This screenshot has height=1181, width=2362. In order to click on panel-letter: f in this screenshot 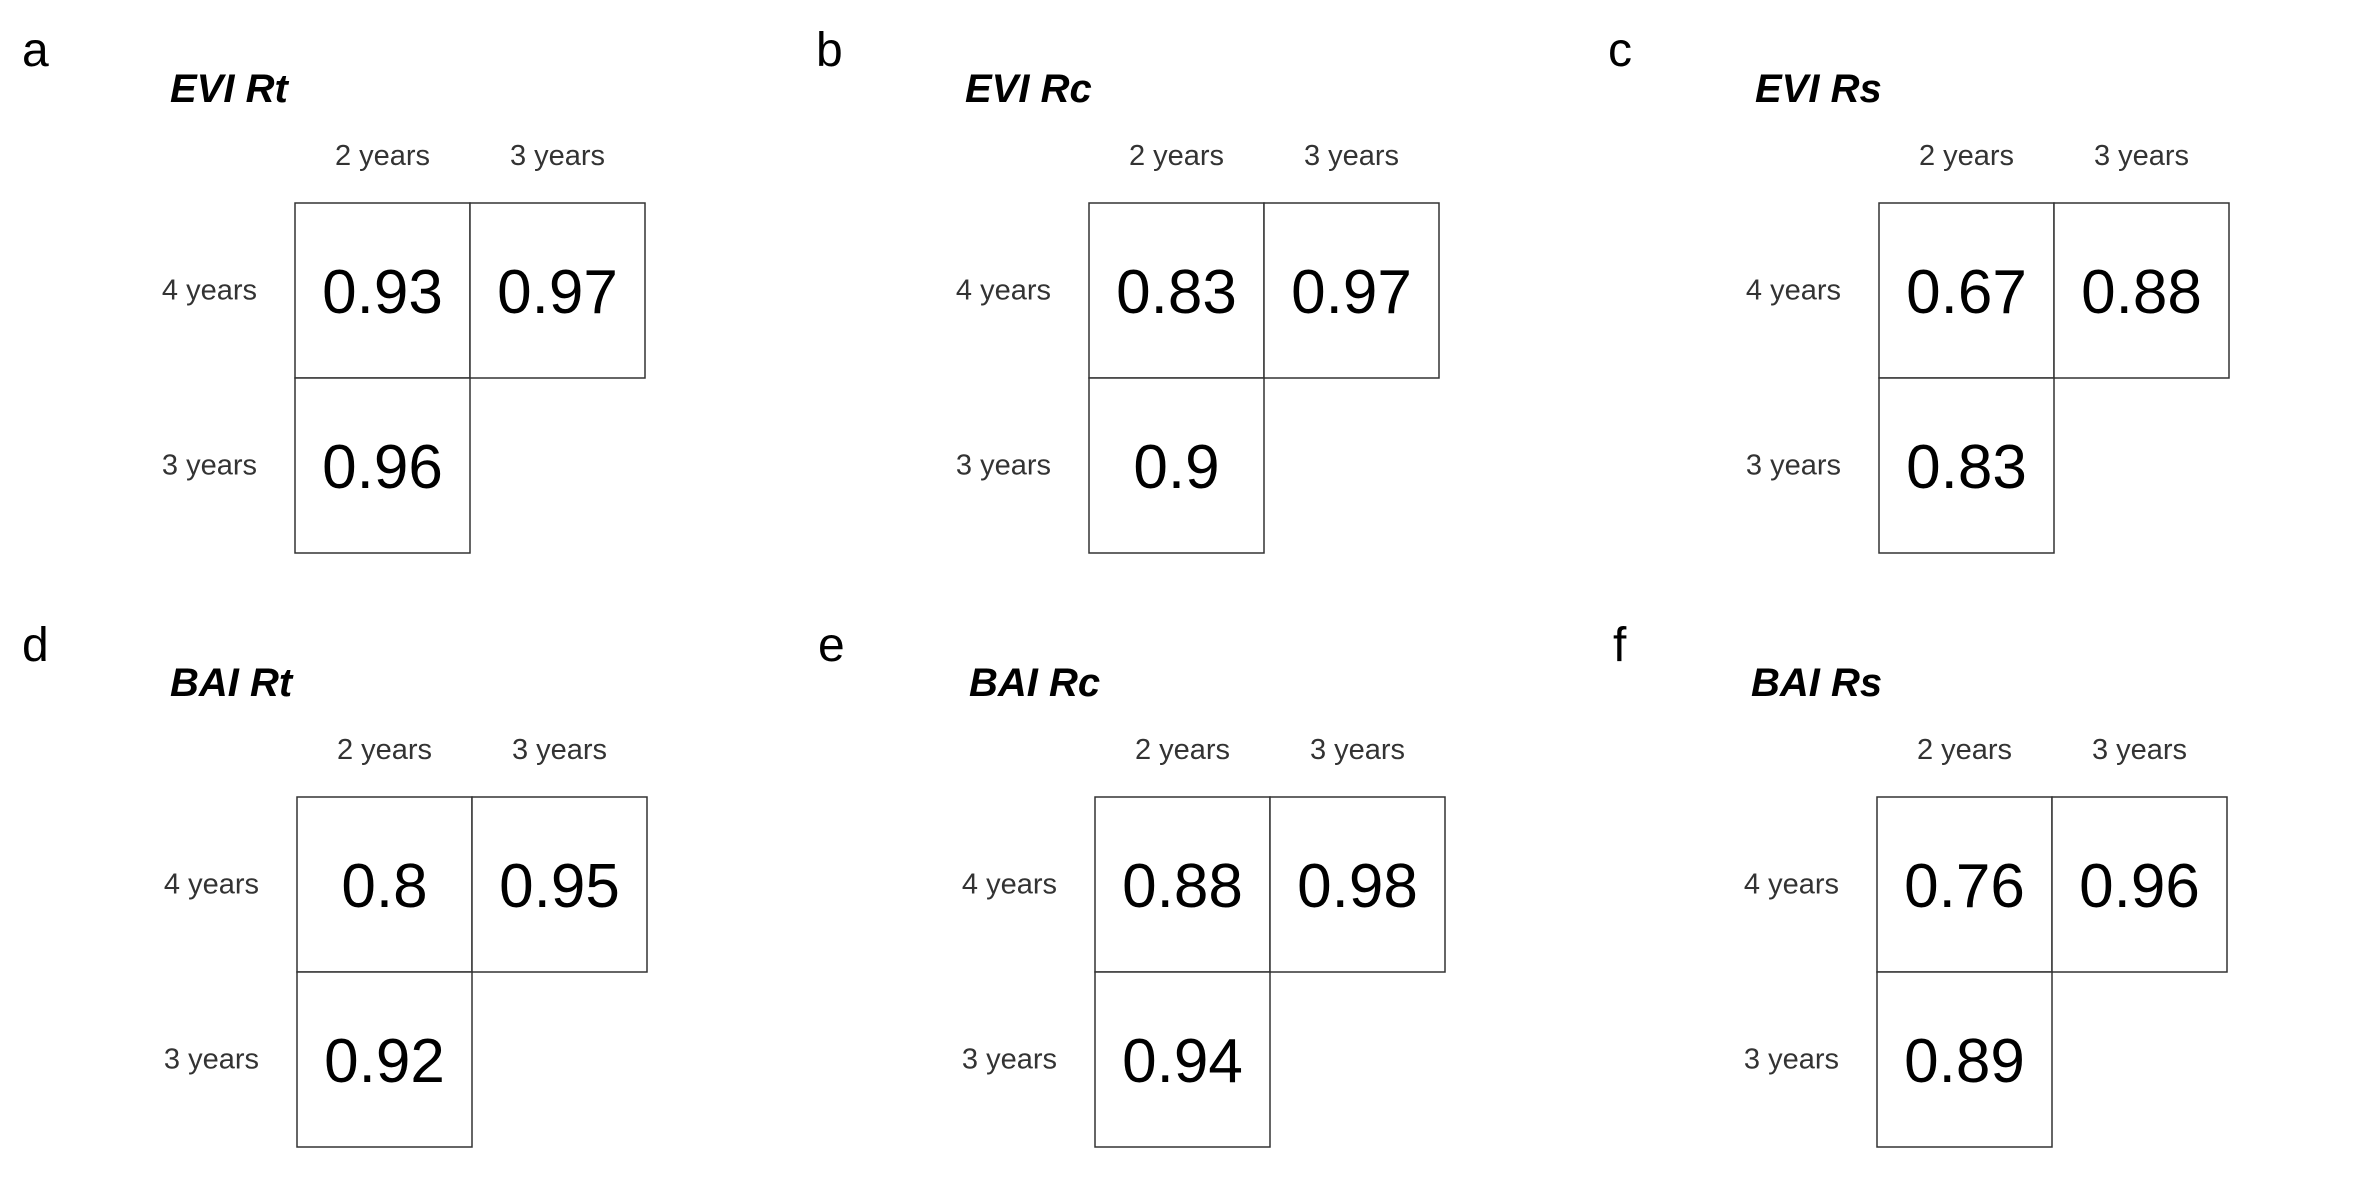, I will do `click(1620, 645)`.